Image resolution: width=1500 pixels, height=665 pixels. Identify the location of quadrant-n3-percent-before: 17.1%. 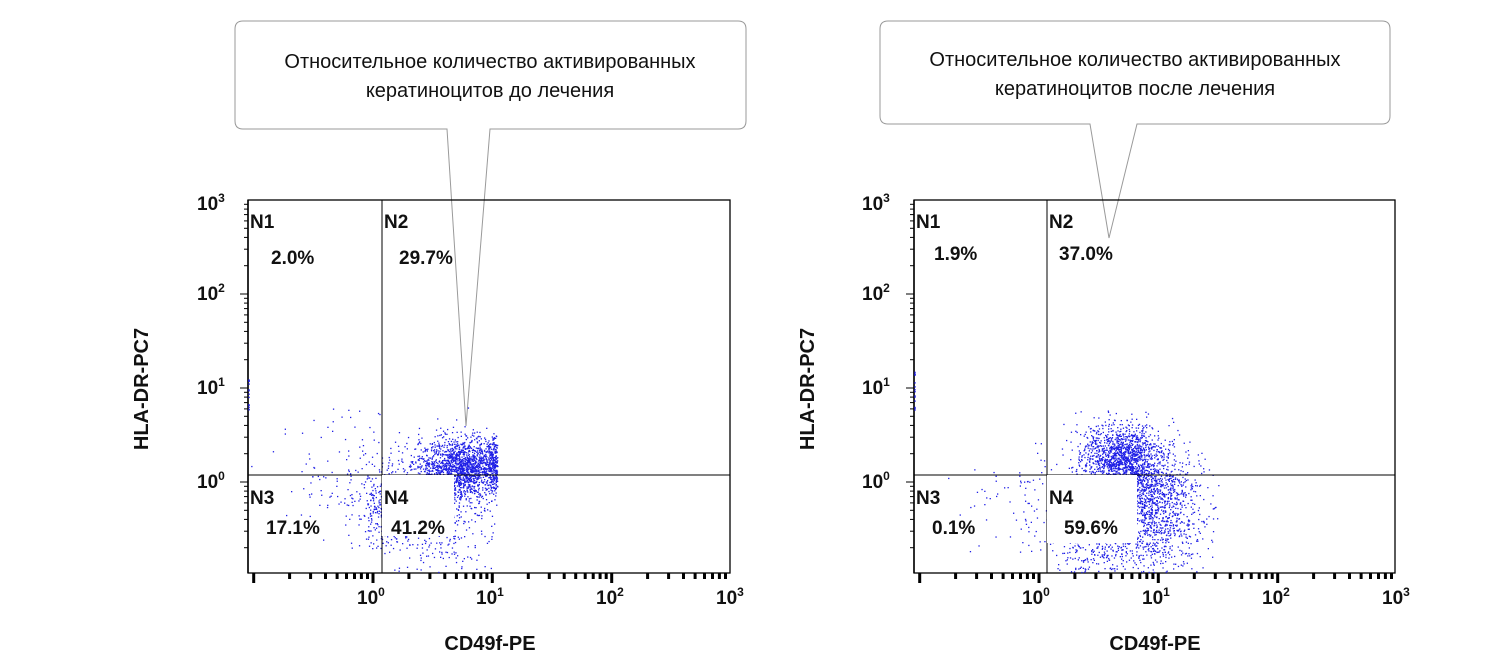
(293, 528).